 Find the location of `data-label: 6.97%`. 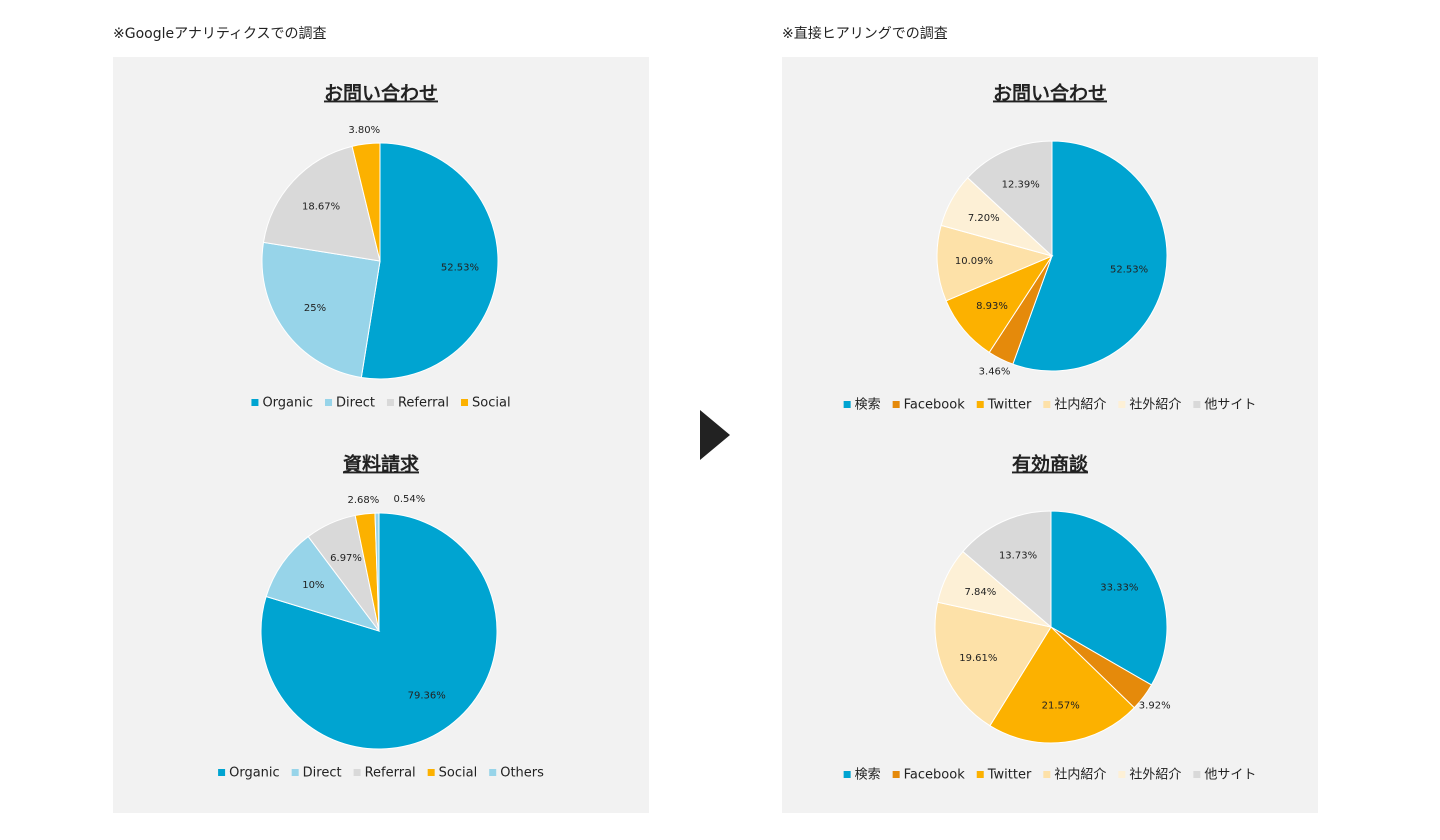

data-label: 6.97% is located at coordinates (346, 558).